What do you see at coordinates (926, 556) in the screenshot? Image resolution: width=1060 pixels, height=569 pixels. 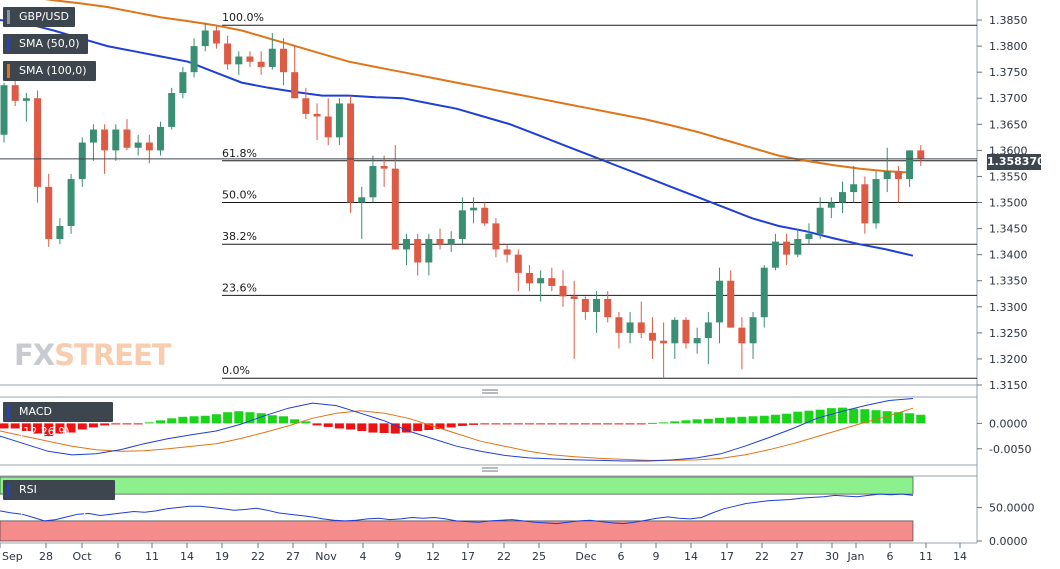 I see `time-tick-label: 11` at bounding box center [926, 556].